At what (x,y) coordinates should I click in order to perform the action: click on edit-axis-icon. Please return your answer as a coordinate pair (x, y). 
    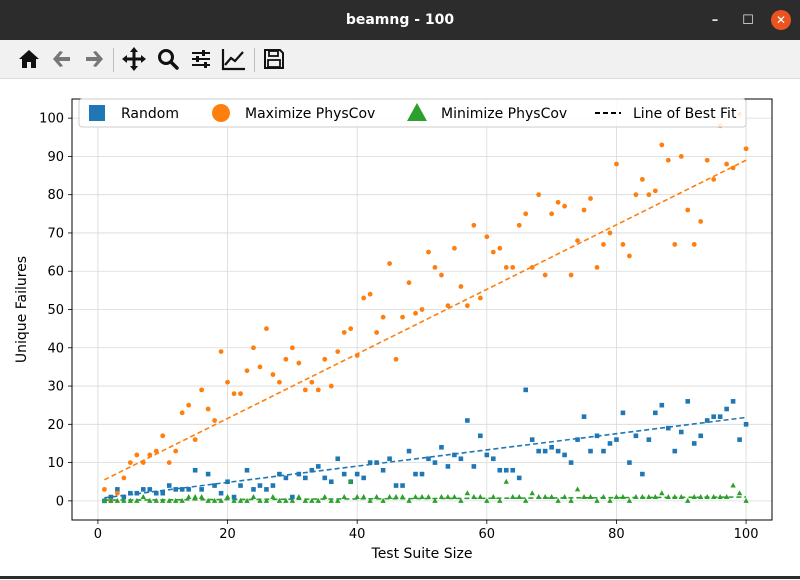
    Looking at the image, I should click on (234, 59).